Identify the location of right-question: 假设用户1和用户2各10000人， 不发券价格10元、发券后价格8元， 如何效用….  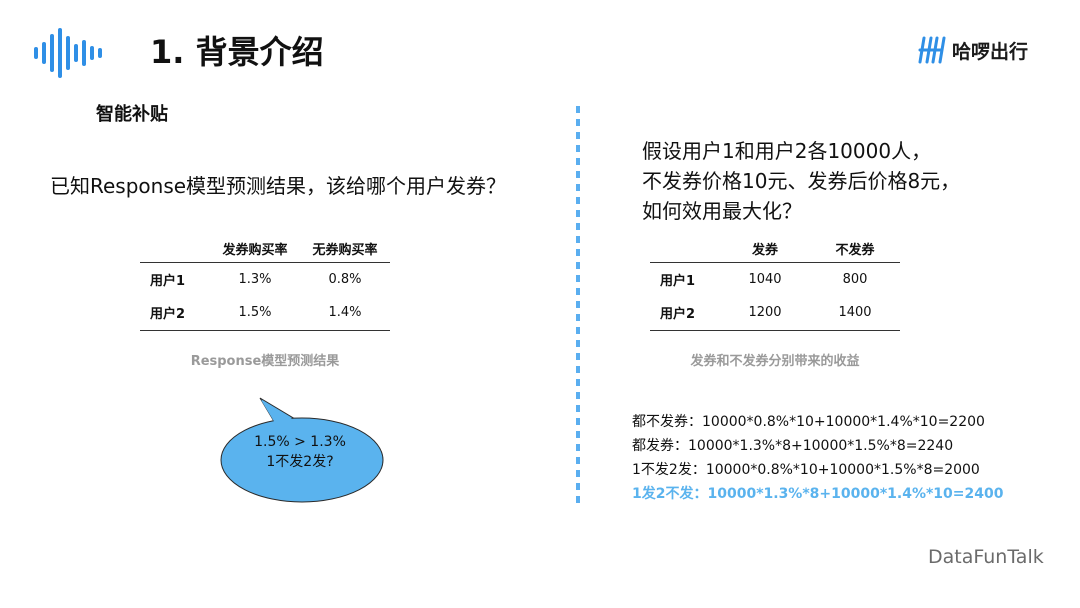
(801, 181).